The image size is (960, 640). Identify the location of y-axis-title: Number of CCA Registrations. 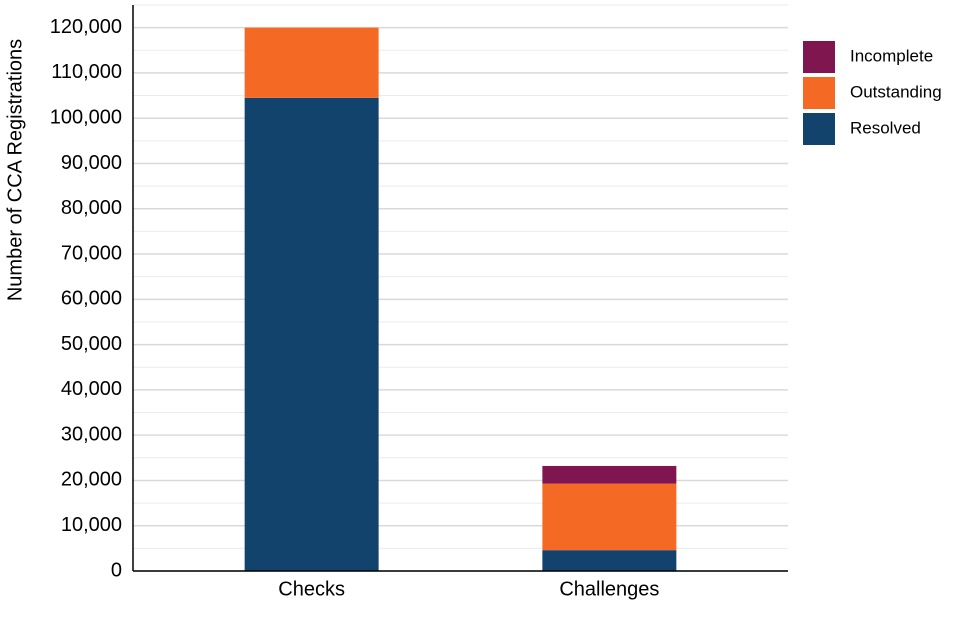
(15, 170).